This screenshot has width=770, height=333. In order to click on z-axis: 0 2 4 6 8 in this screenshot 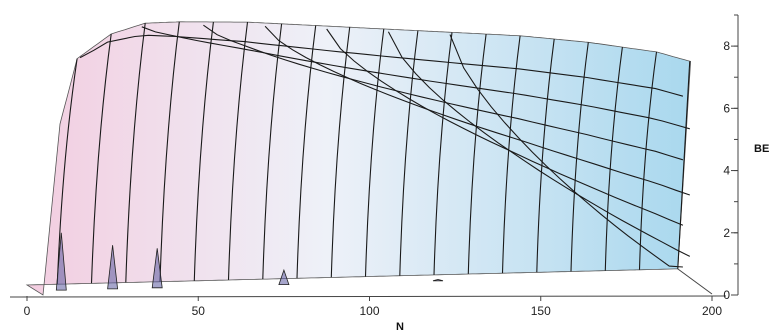, I will do `click(731, 158)`.